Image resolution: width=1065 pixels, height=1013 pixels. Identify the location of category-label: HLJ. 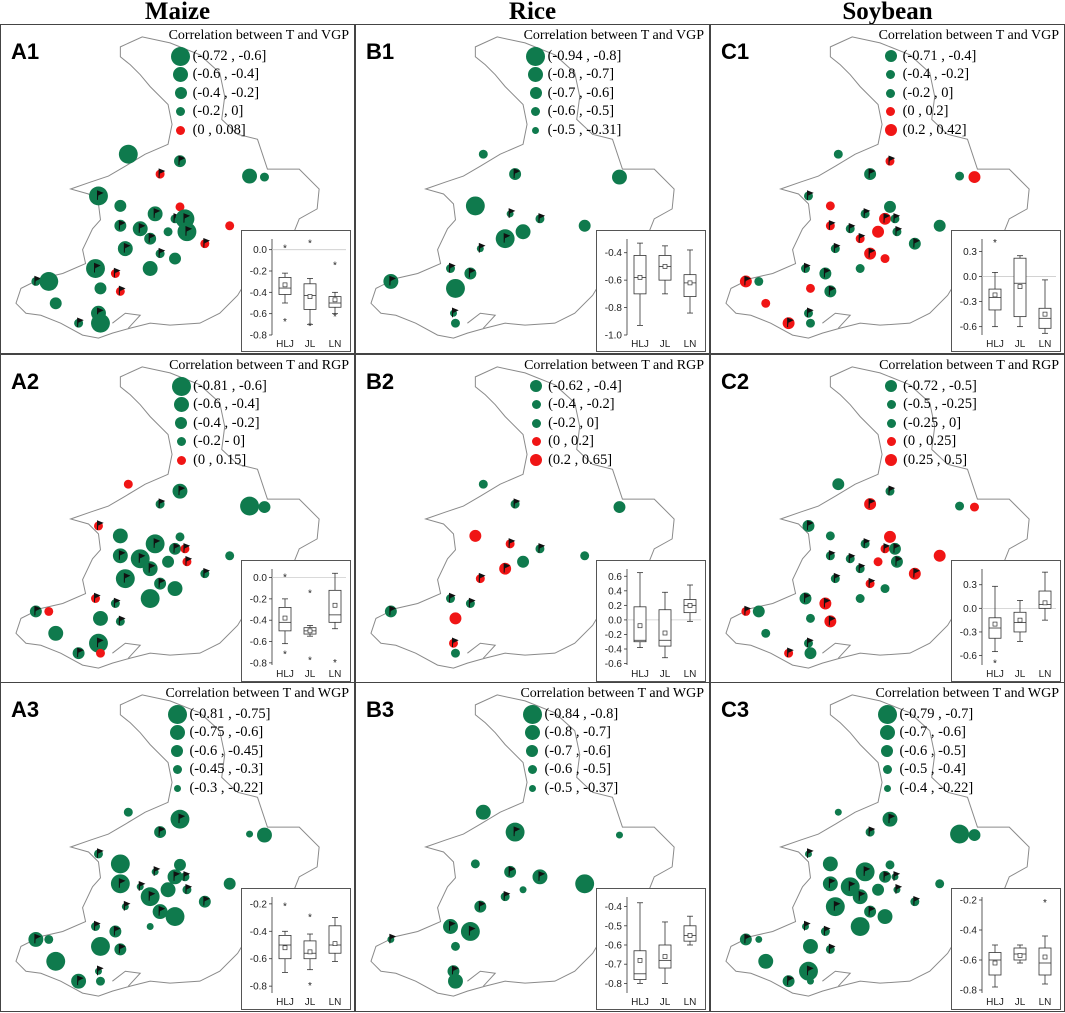
(640, 1002).